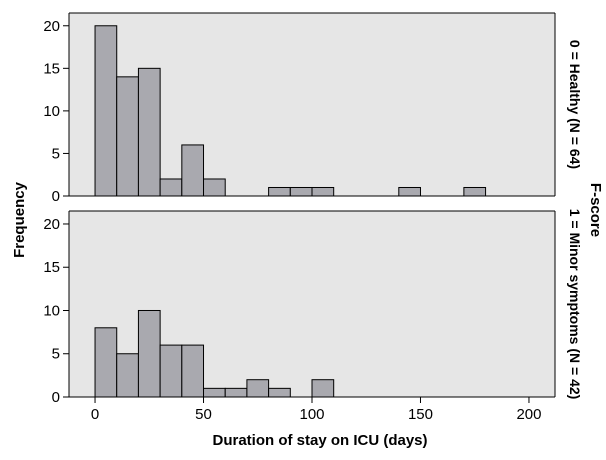 This screenshot has height=460, width=606. I want to click on x-tick-label: 150, so click(420, 414).